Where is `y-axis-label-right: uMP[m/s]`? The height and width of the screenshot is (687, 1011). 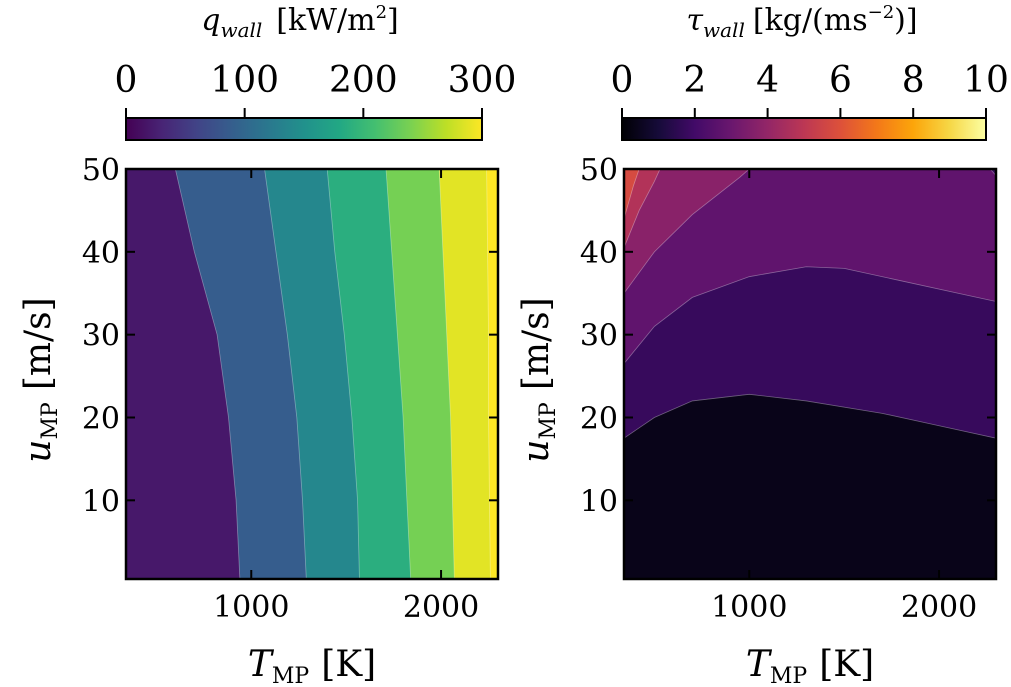 y-axis-label-right: uMP[m/s] is located at coordinates (538, 379).